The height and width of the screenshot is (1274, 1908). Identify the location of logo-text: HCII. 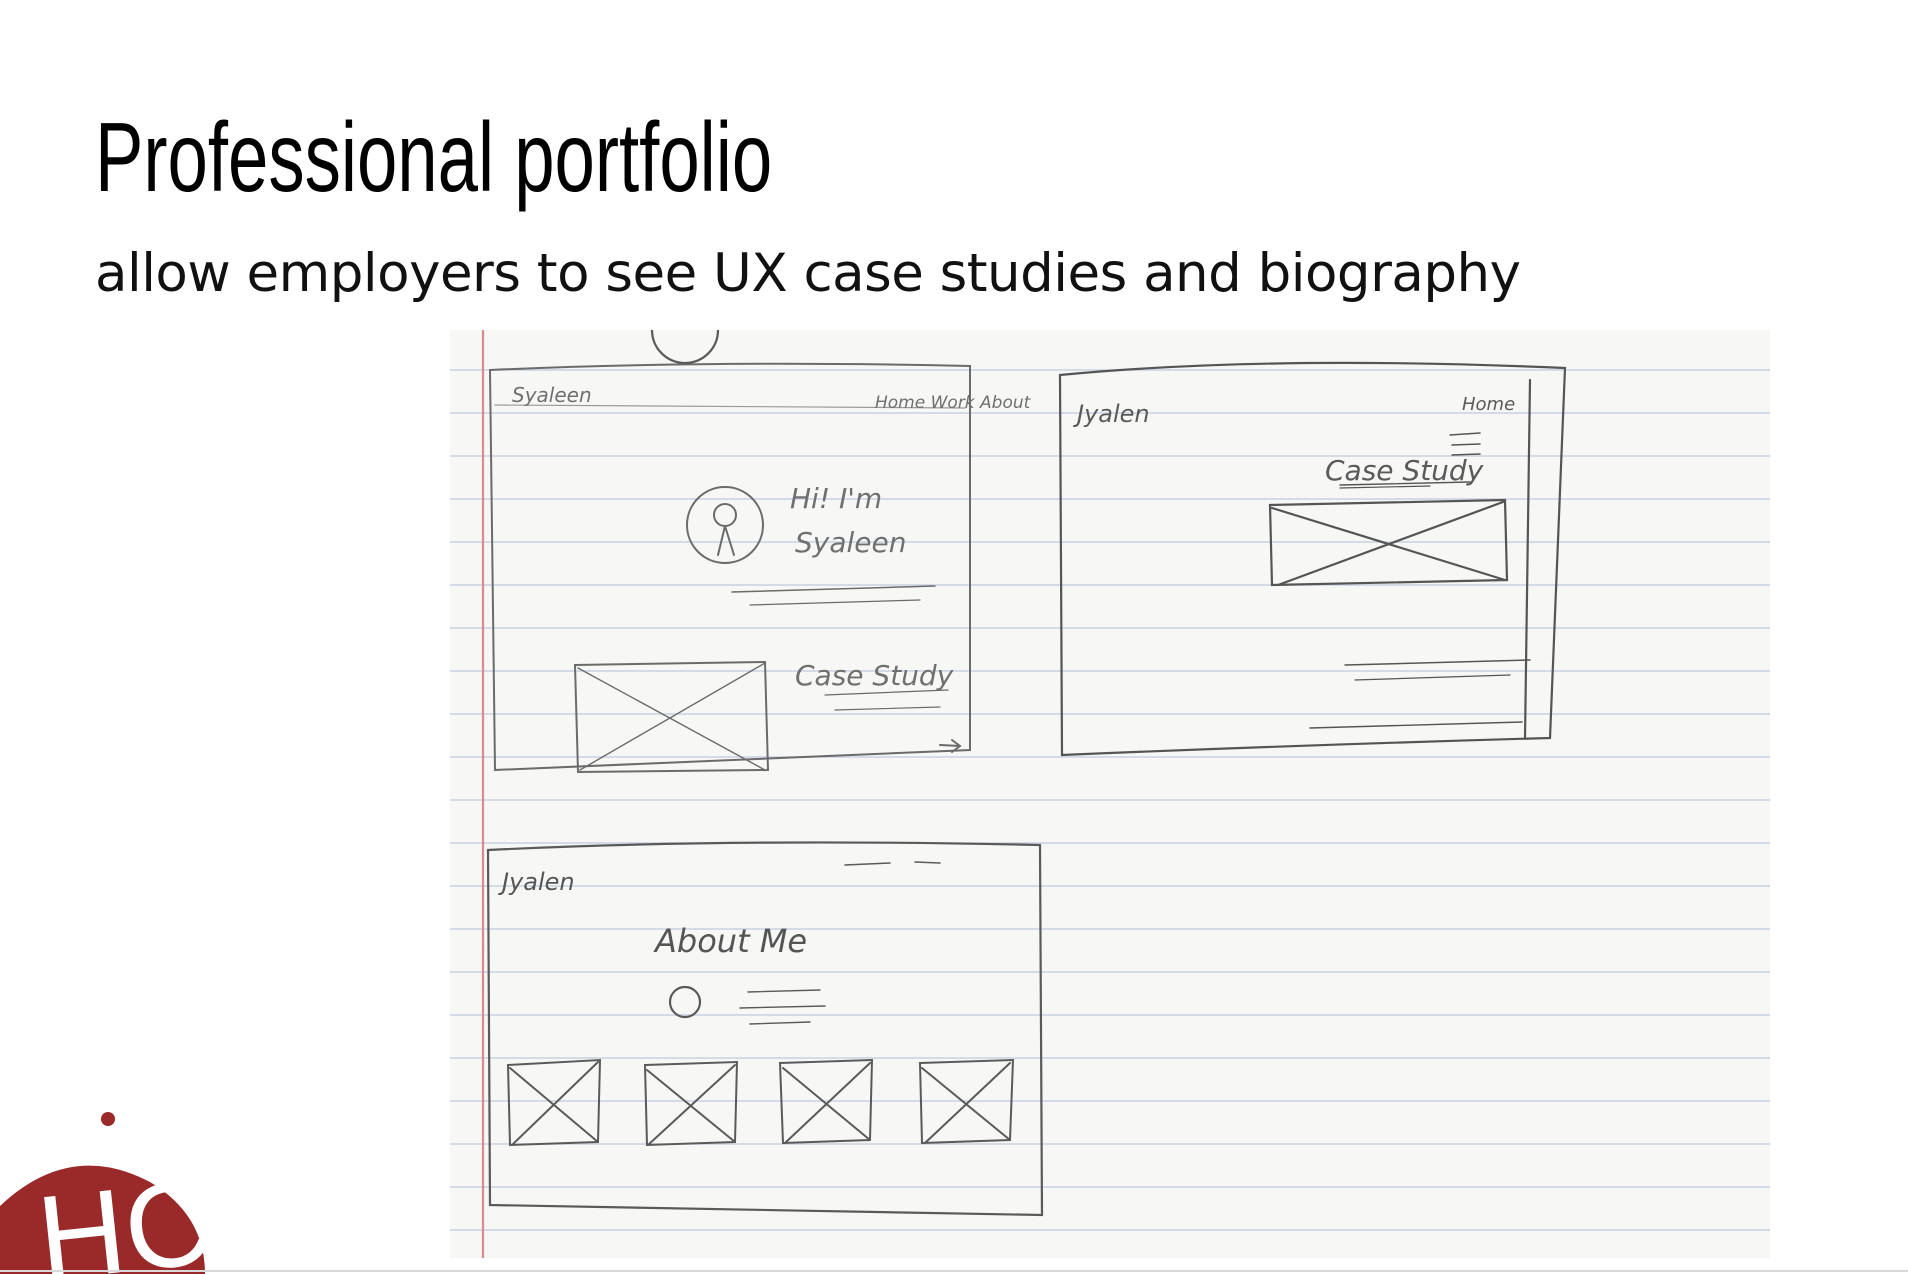
(121, 1211).